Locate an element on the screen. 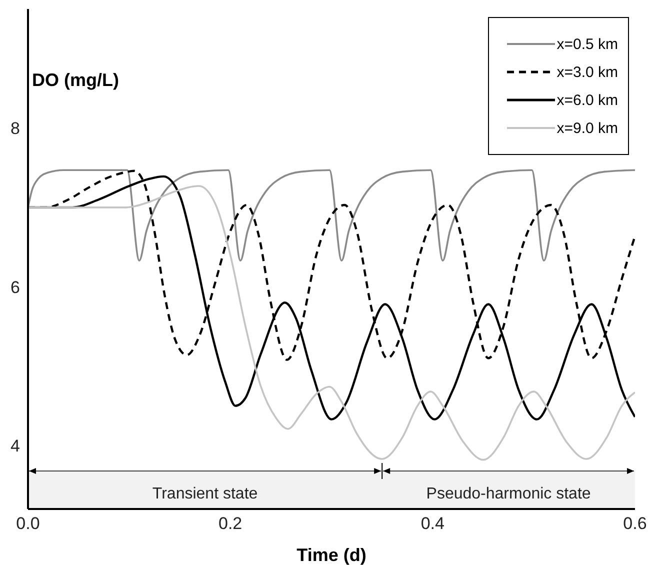  band-label: Pseudo-harmonic state is located at coordinates (508, 493).